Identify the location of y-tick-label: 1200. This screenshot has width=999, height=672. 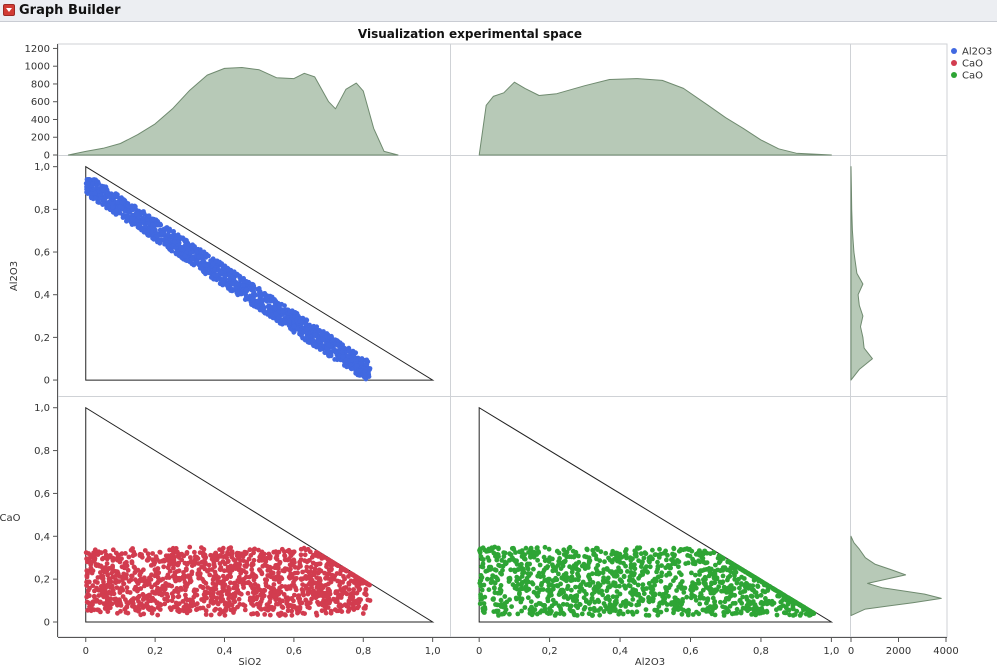
(37, 49).